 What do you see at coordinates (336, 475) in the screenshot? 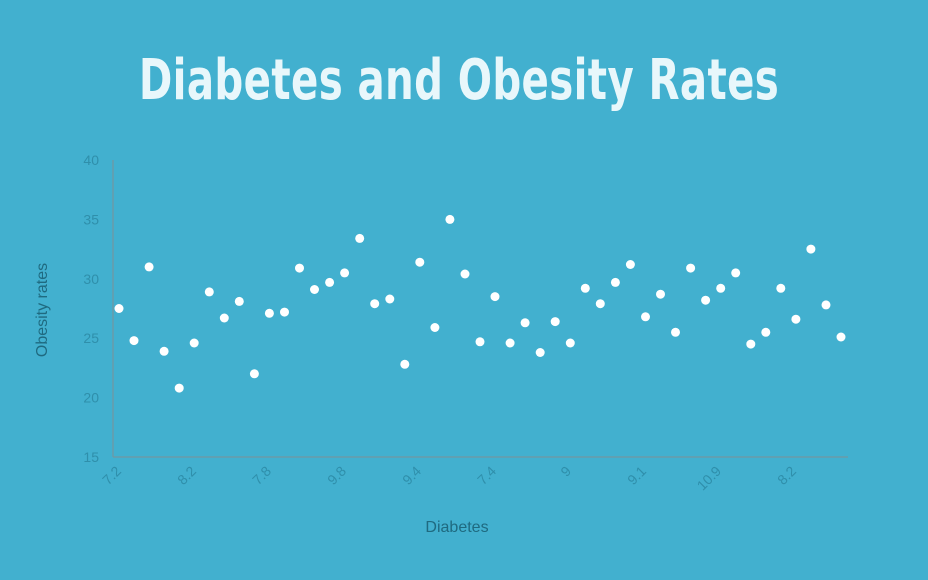
I see `x-tick-label: 9.8` at bounding box center [336, 475].